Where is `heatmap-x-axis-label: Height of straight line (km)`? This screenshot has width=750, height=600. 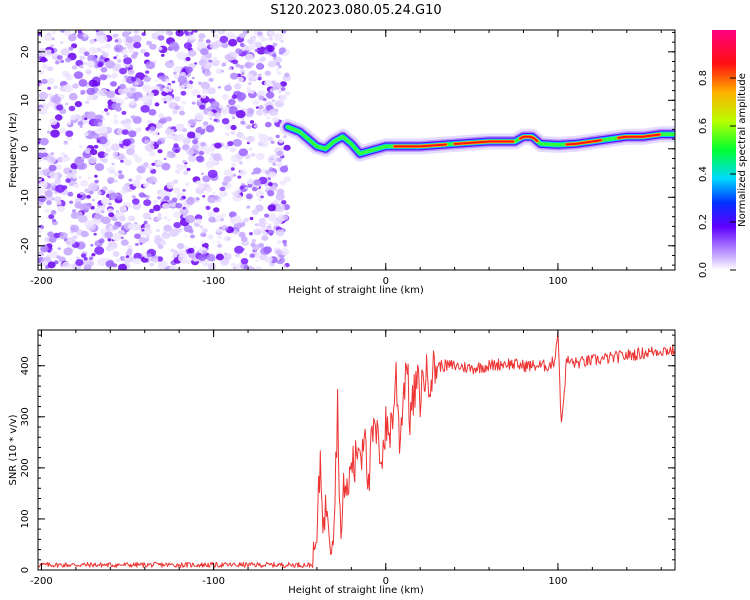 heatmap-x-axis-label: Height of straight line (km) is located at coordinates (356, 290).